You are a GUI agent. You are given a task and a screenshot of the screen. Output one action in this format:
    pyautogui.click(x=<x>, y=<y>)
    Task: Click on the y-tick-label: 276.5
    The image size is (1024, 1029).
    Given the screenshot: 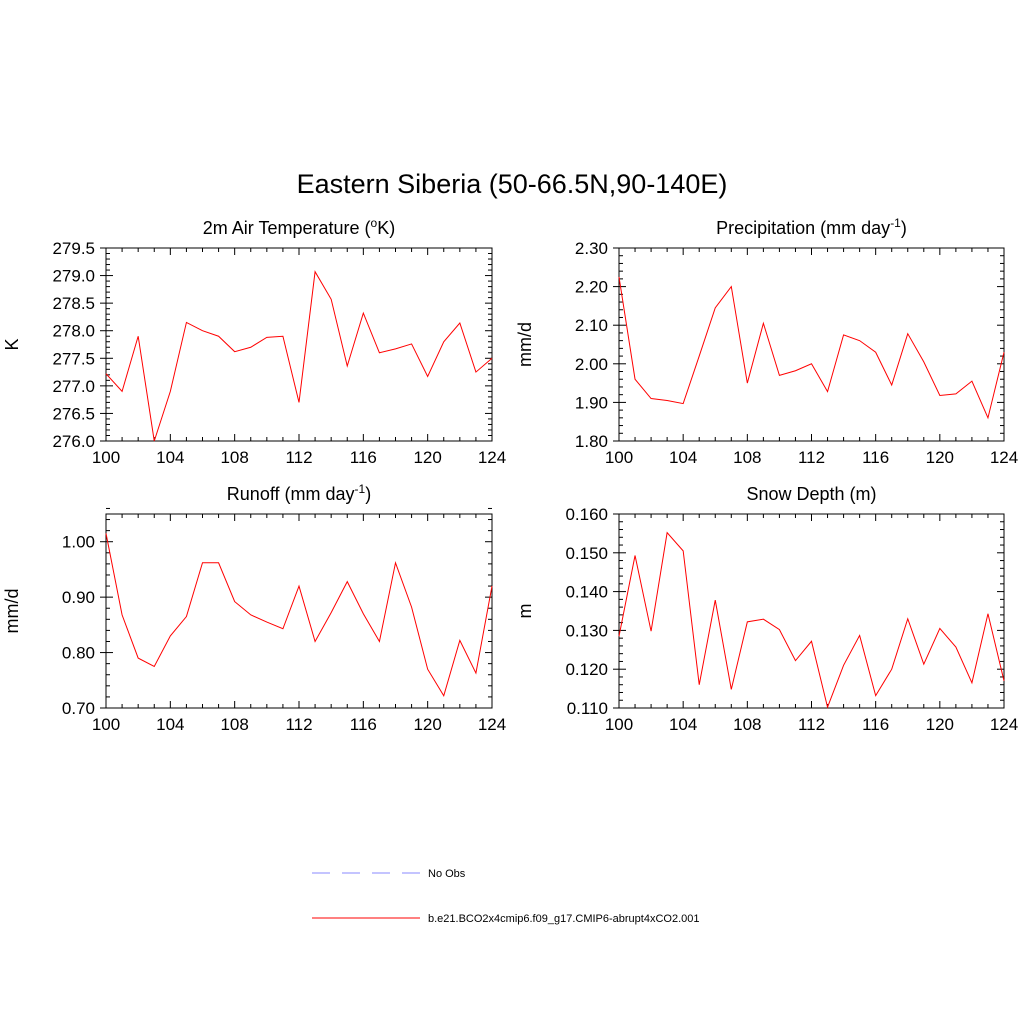 What is the action you would take?
    pyautogui.click(x=73, y=413)
    